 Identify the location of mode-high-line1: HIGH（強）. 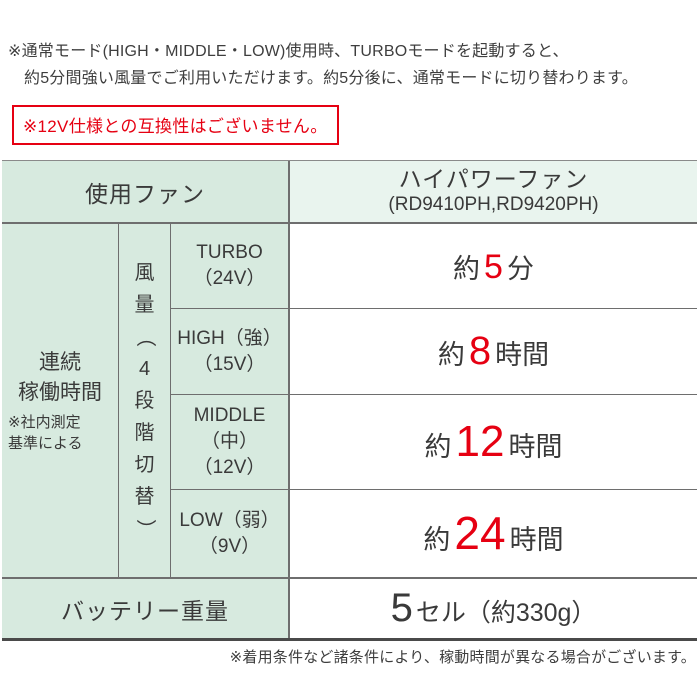
(229, 338).